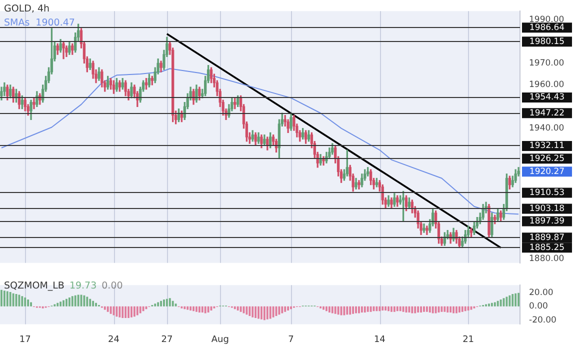 The image size is (578, 347). What do you see at coordinates (220, 339) in the screenshot?
I see `x-tick-label: Aug` at bounding box center [220, 339].